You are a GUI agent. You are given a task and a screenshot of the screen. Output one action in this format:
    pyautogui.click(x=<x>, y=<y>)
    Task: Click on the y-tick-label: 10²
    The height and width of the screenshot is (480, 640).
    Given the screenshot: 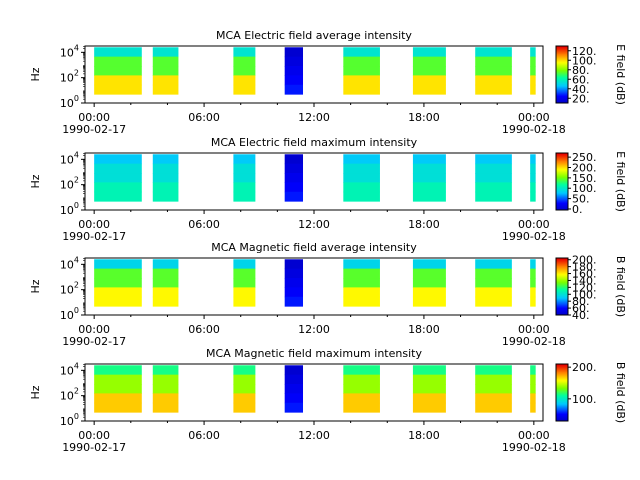 What is the action you would take?
    pyautogui.click(x=69, y=77)
    